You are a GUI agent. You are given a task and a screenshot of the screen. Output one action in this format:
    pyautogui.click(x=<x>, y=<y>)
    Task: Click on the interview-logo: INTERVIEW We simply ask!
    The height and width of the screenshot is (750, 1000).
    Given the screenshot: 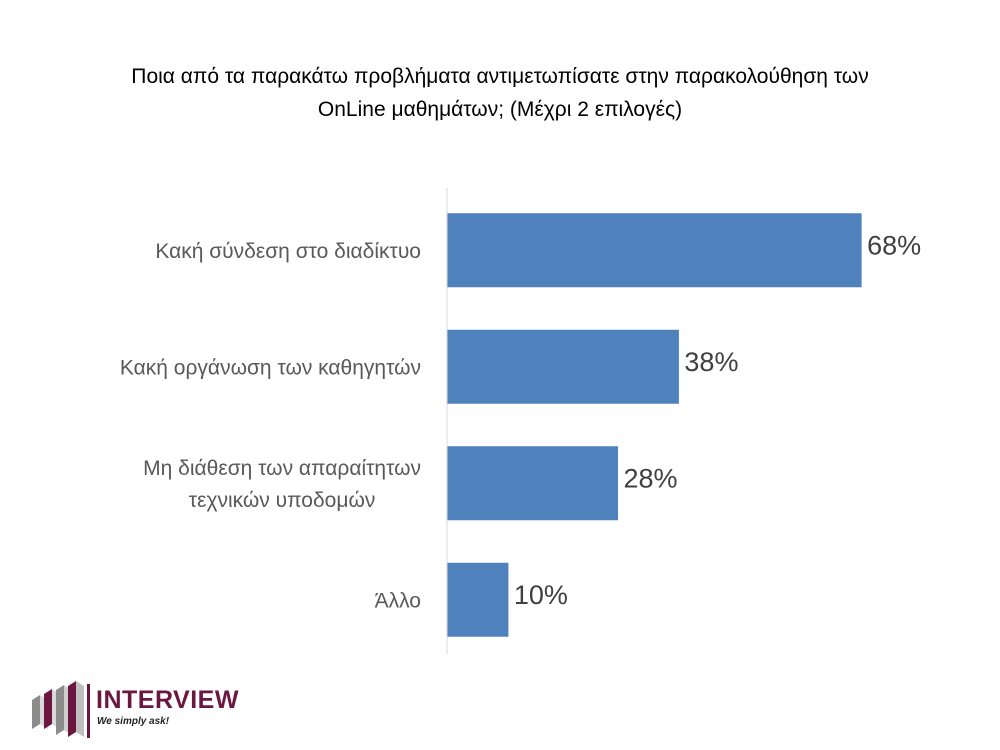 What is the action you would take?
    pyautogui.click(x=145, y=710)
    